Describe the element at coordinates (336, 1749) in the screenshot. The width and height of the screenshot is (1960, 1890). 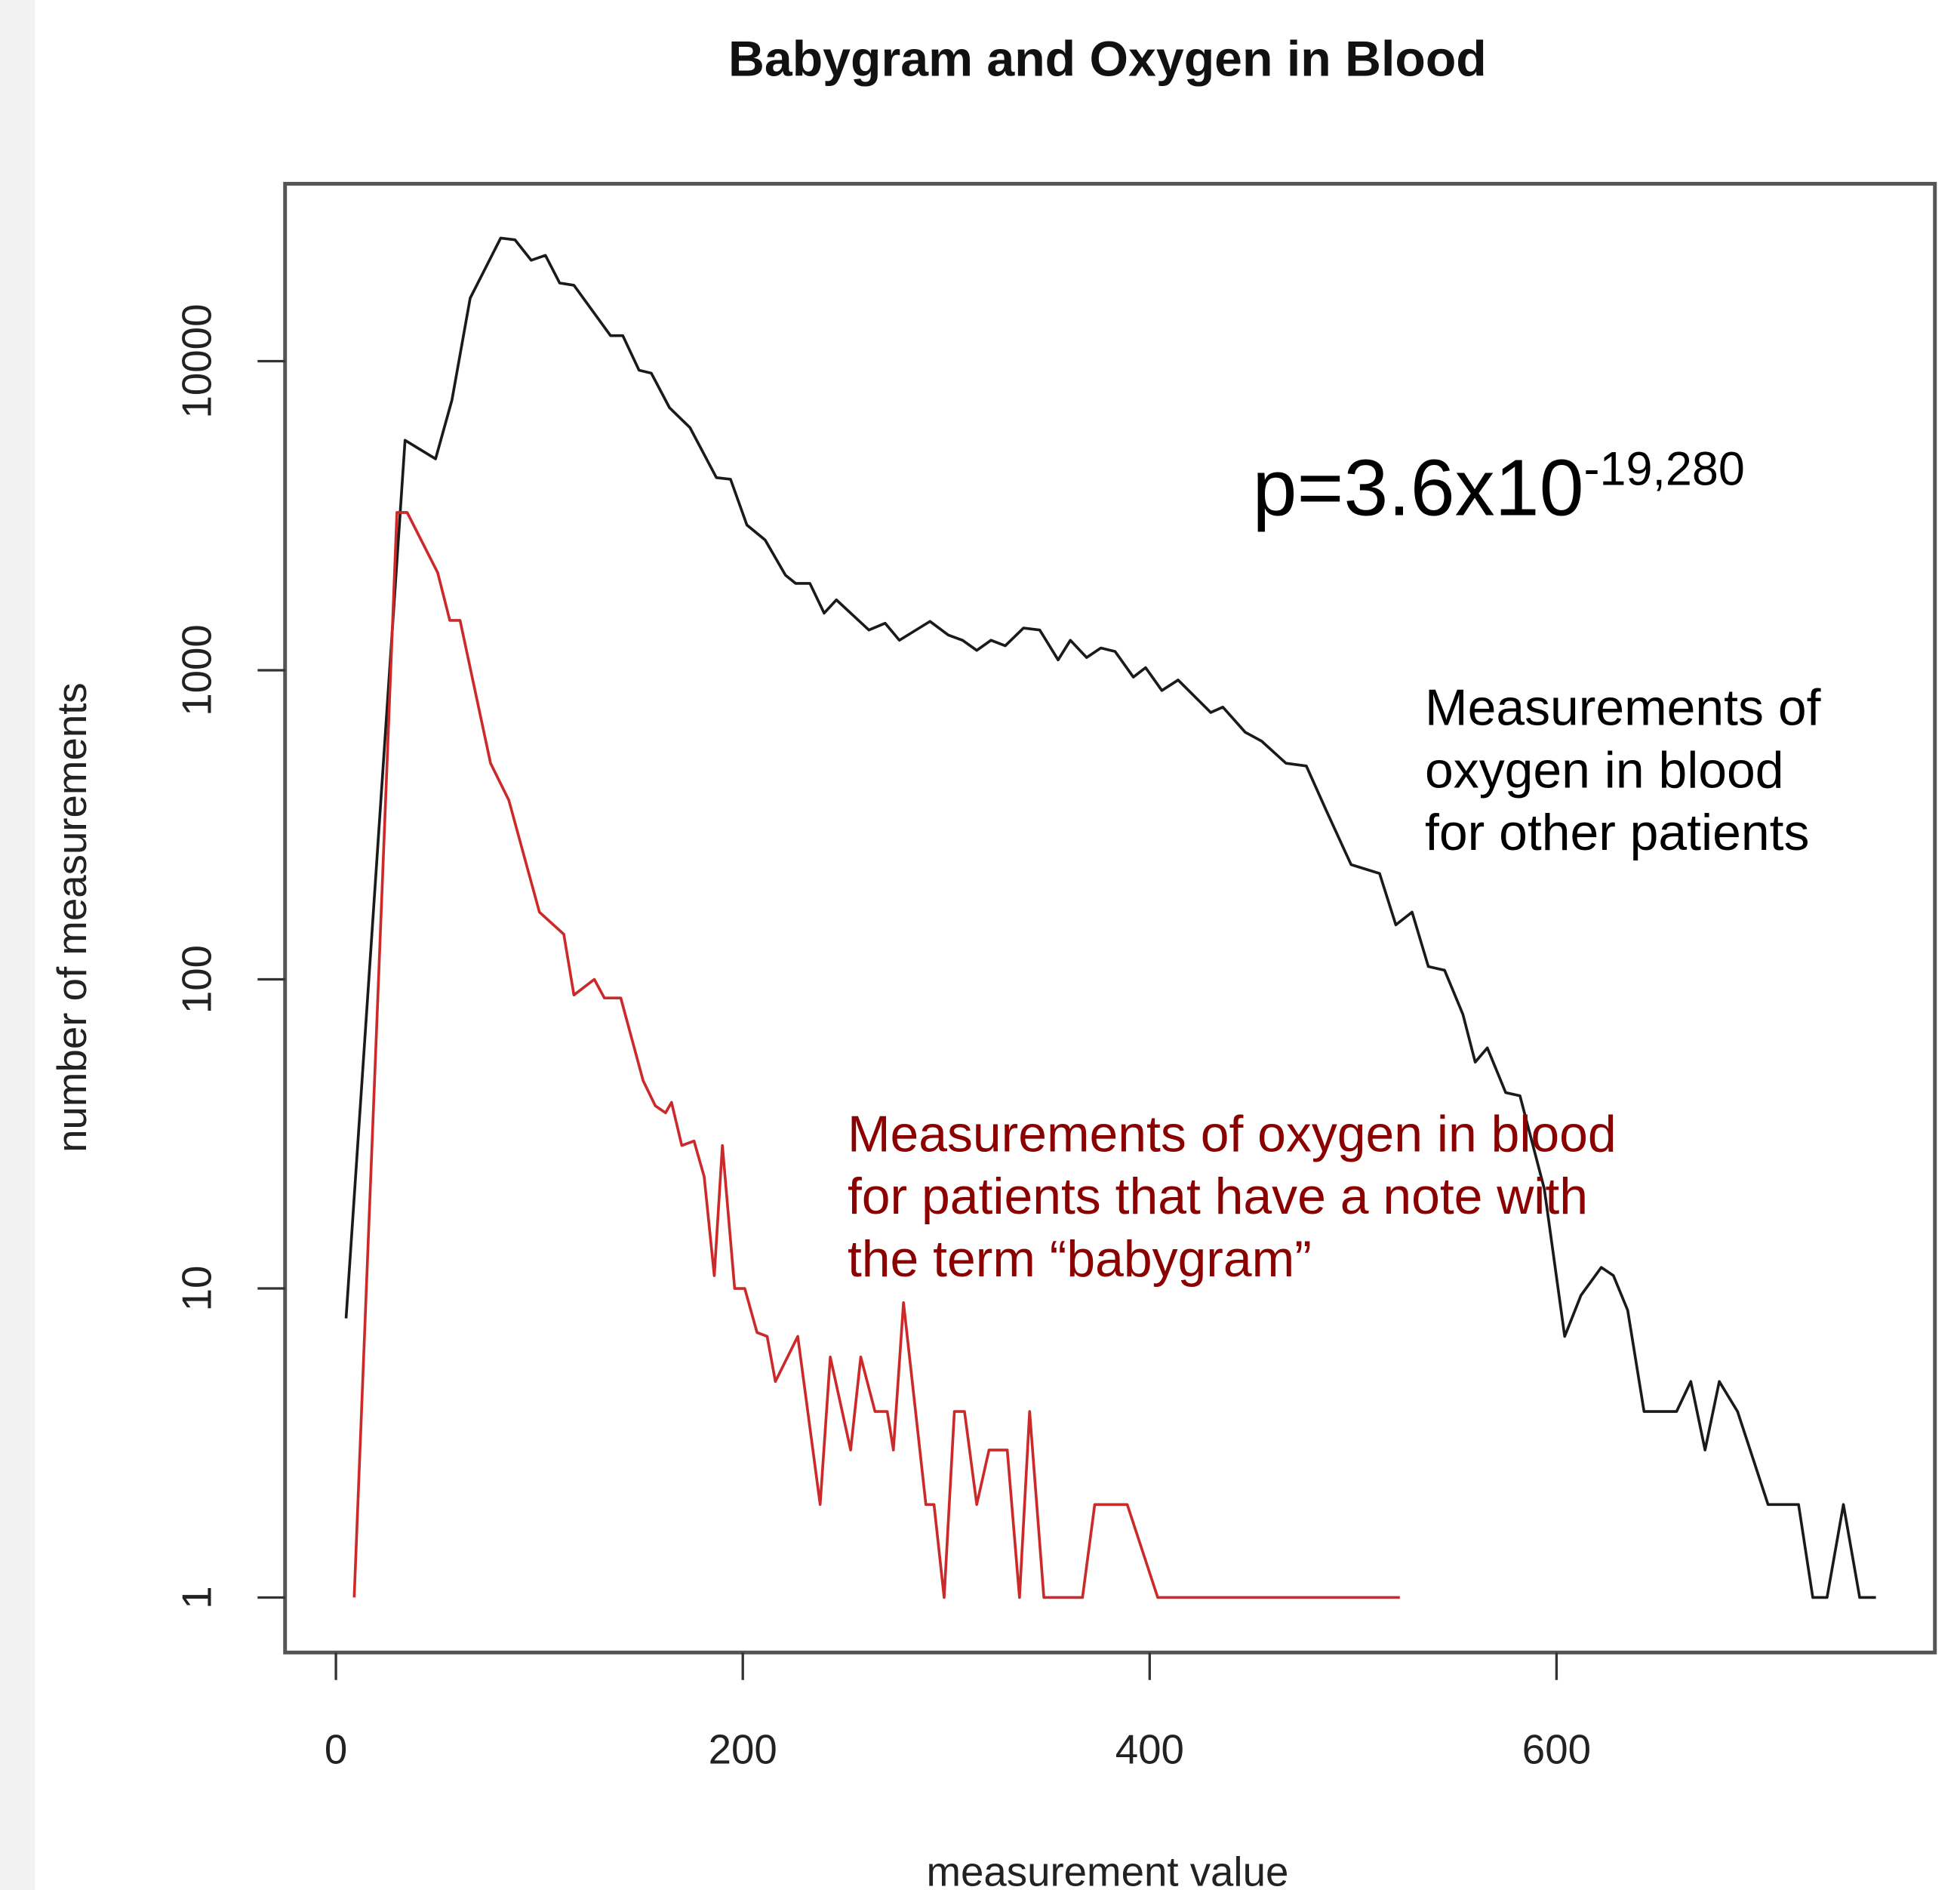
I see `x-tick-label: 0` at that location.